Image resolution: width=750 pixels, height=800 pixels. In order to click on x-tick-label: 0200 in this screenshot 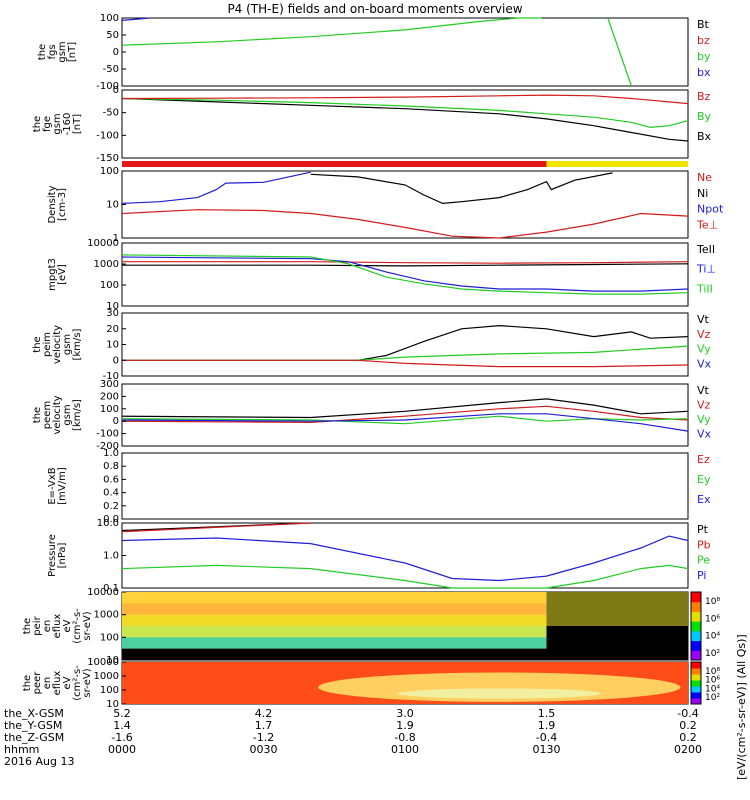, I will do `click(688, 749)`.